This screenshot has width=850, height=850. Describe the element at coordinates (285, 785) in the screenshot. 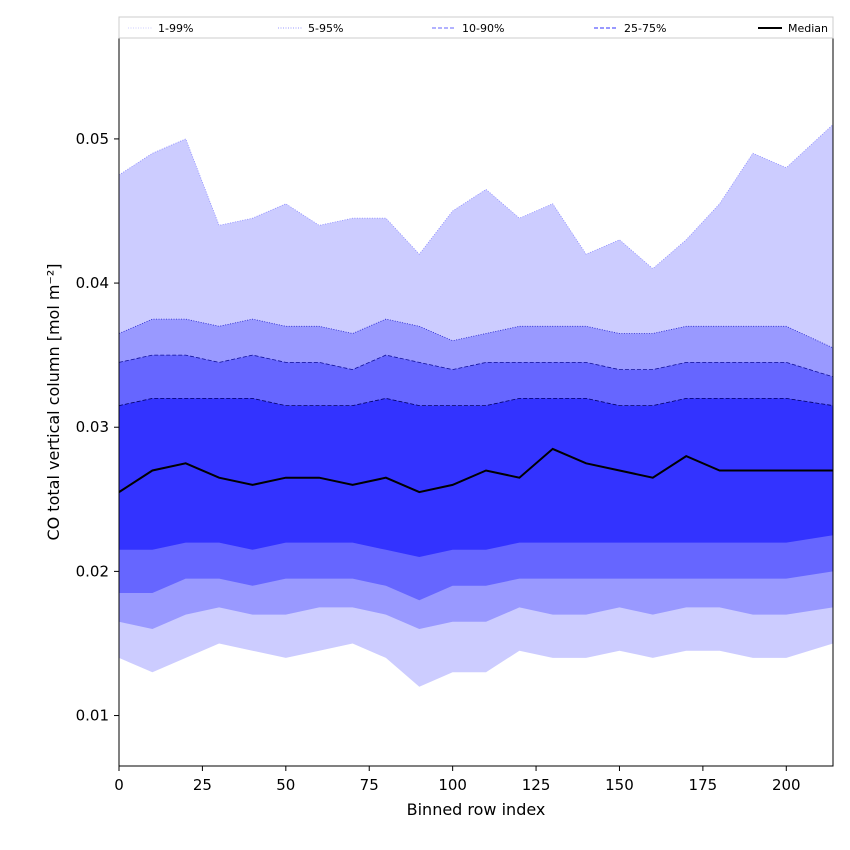

I see `x-tick-label: 50` at that location.